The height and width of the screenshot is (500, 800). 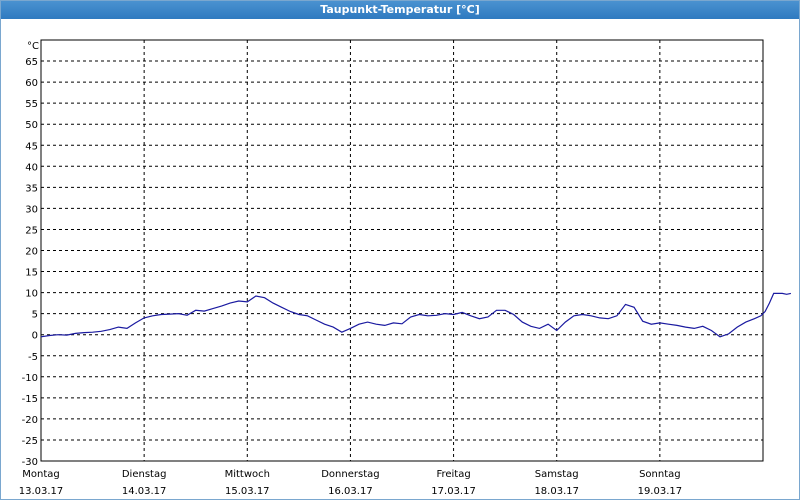 I want to click on x-tick-day-name: Dienstag, so click(x=144, y=474).